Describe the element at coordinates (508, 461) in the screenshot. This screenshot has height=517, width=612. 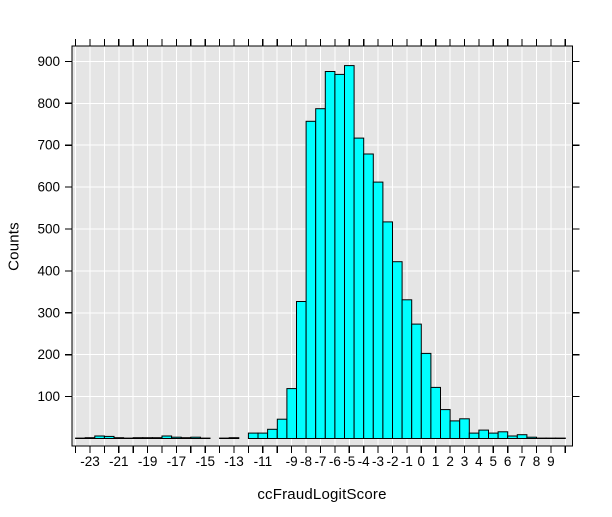
I see `x-tick-label: 6` at that location.